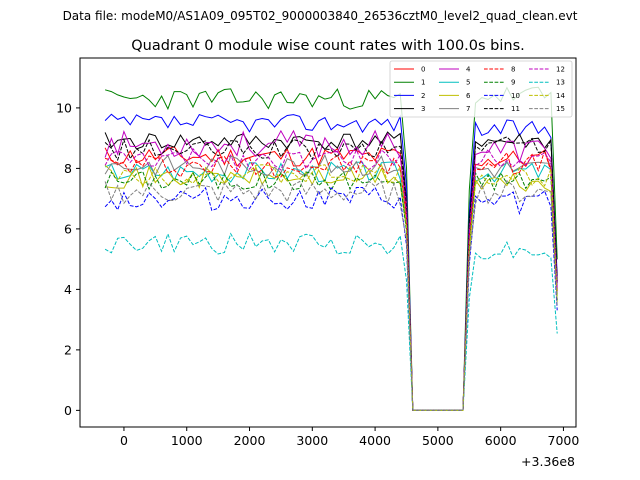 This screenshot has width=640, height=480. Describe the element at coordinates (409, 109) in the screenshot. I see `legend-item-3: 3` at that location.